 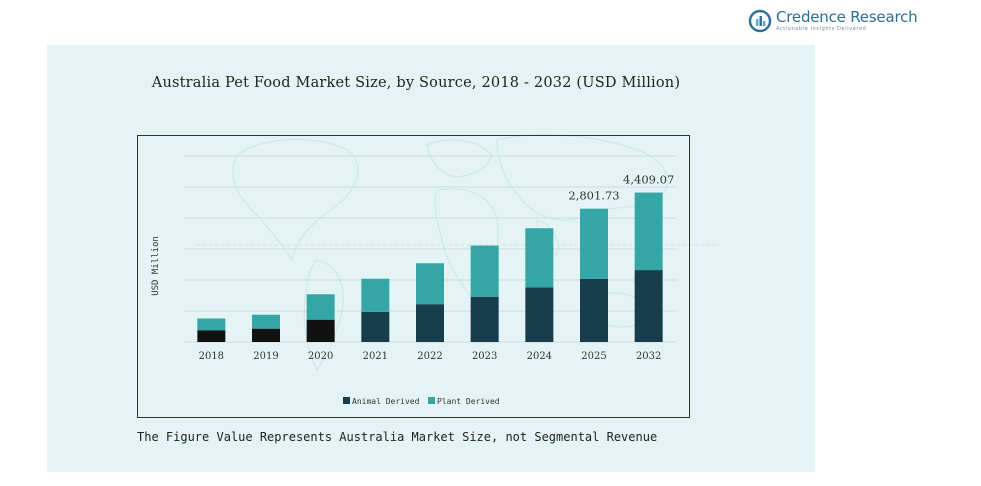 What do you see at coordinates (821, 29) in the screenshot?
I see `brand-tagline: Actionable Insights Delivered` at bounding box center [821, 29].